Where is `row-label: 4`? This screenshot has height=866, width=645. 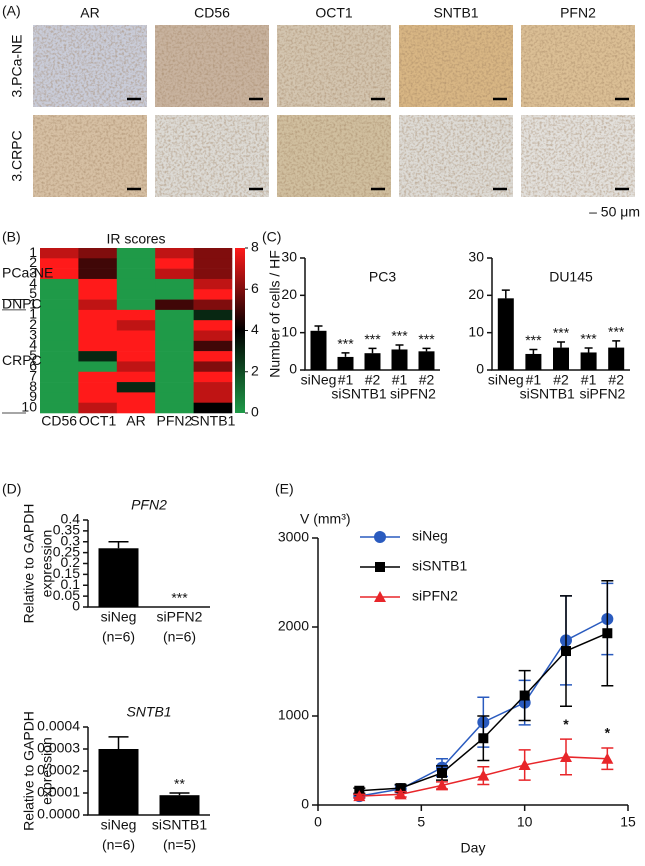 row-label: 4 is located at coordinates (33, 345).